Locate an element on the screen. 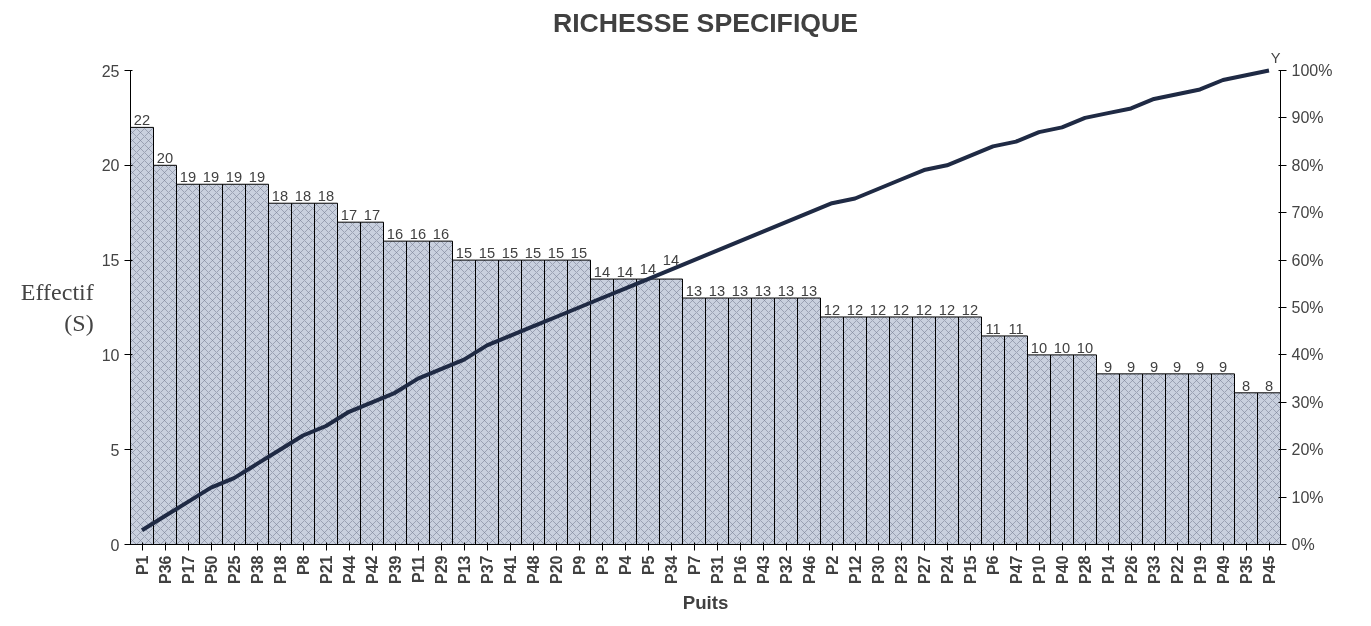 Image resolution: width=1371 pixels, height=626 pixels. x-tick-label: P10 is located at coordinates (1039, 569).